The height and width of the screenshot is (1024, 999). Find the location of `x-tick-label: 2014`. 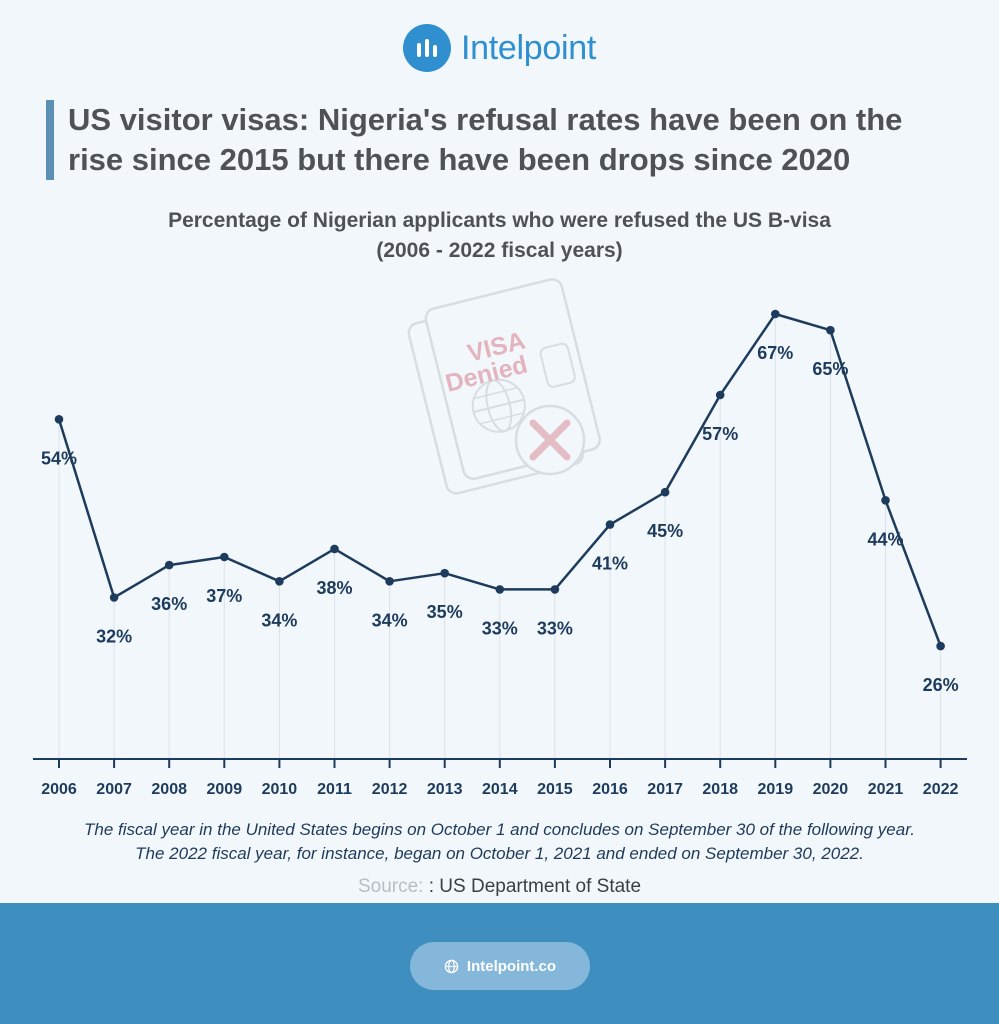

x-tick-label: 2014 is located at coordinates (500, 789).